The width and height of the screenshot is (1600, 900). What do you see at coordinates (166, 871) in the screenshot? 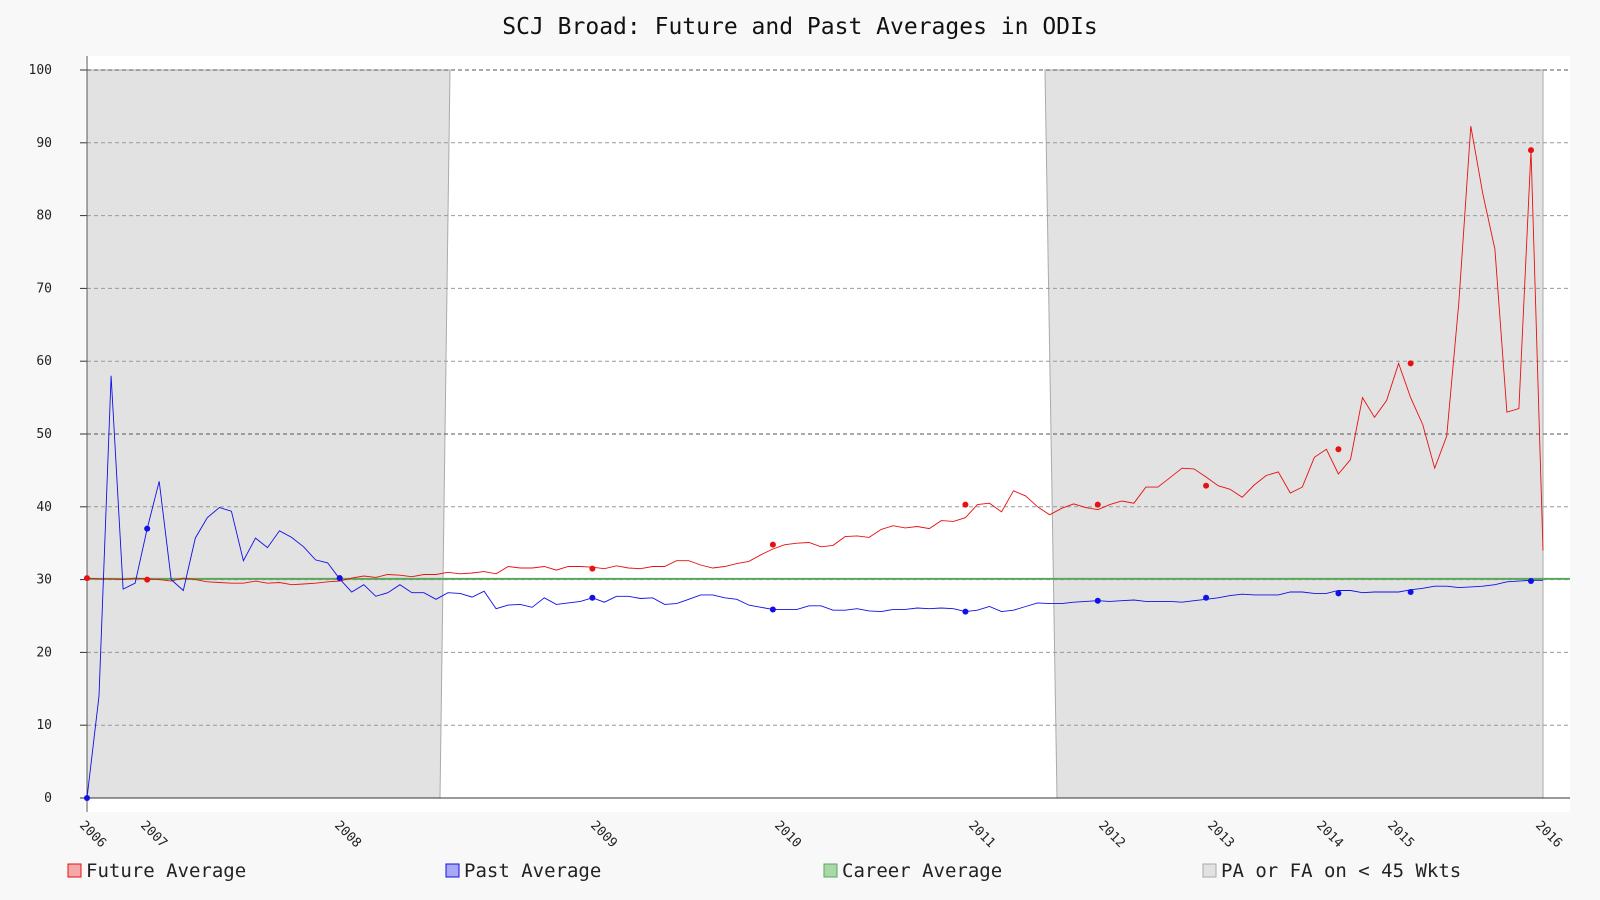
I see `legend-label-future: Future Average` at bounding box center [166, 871].